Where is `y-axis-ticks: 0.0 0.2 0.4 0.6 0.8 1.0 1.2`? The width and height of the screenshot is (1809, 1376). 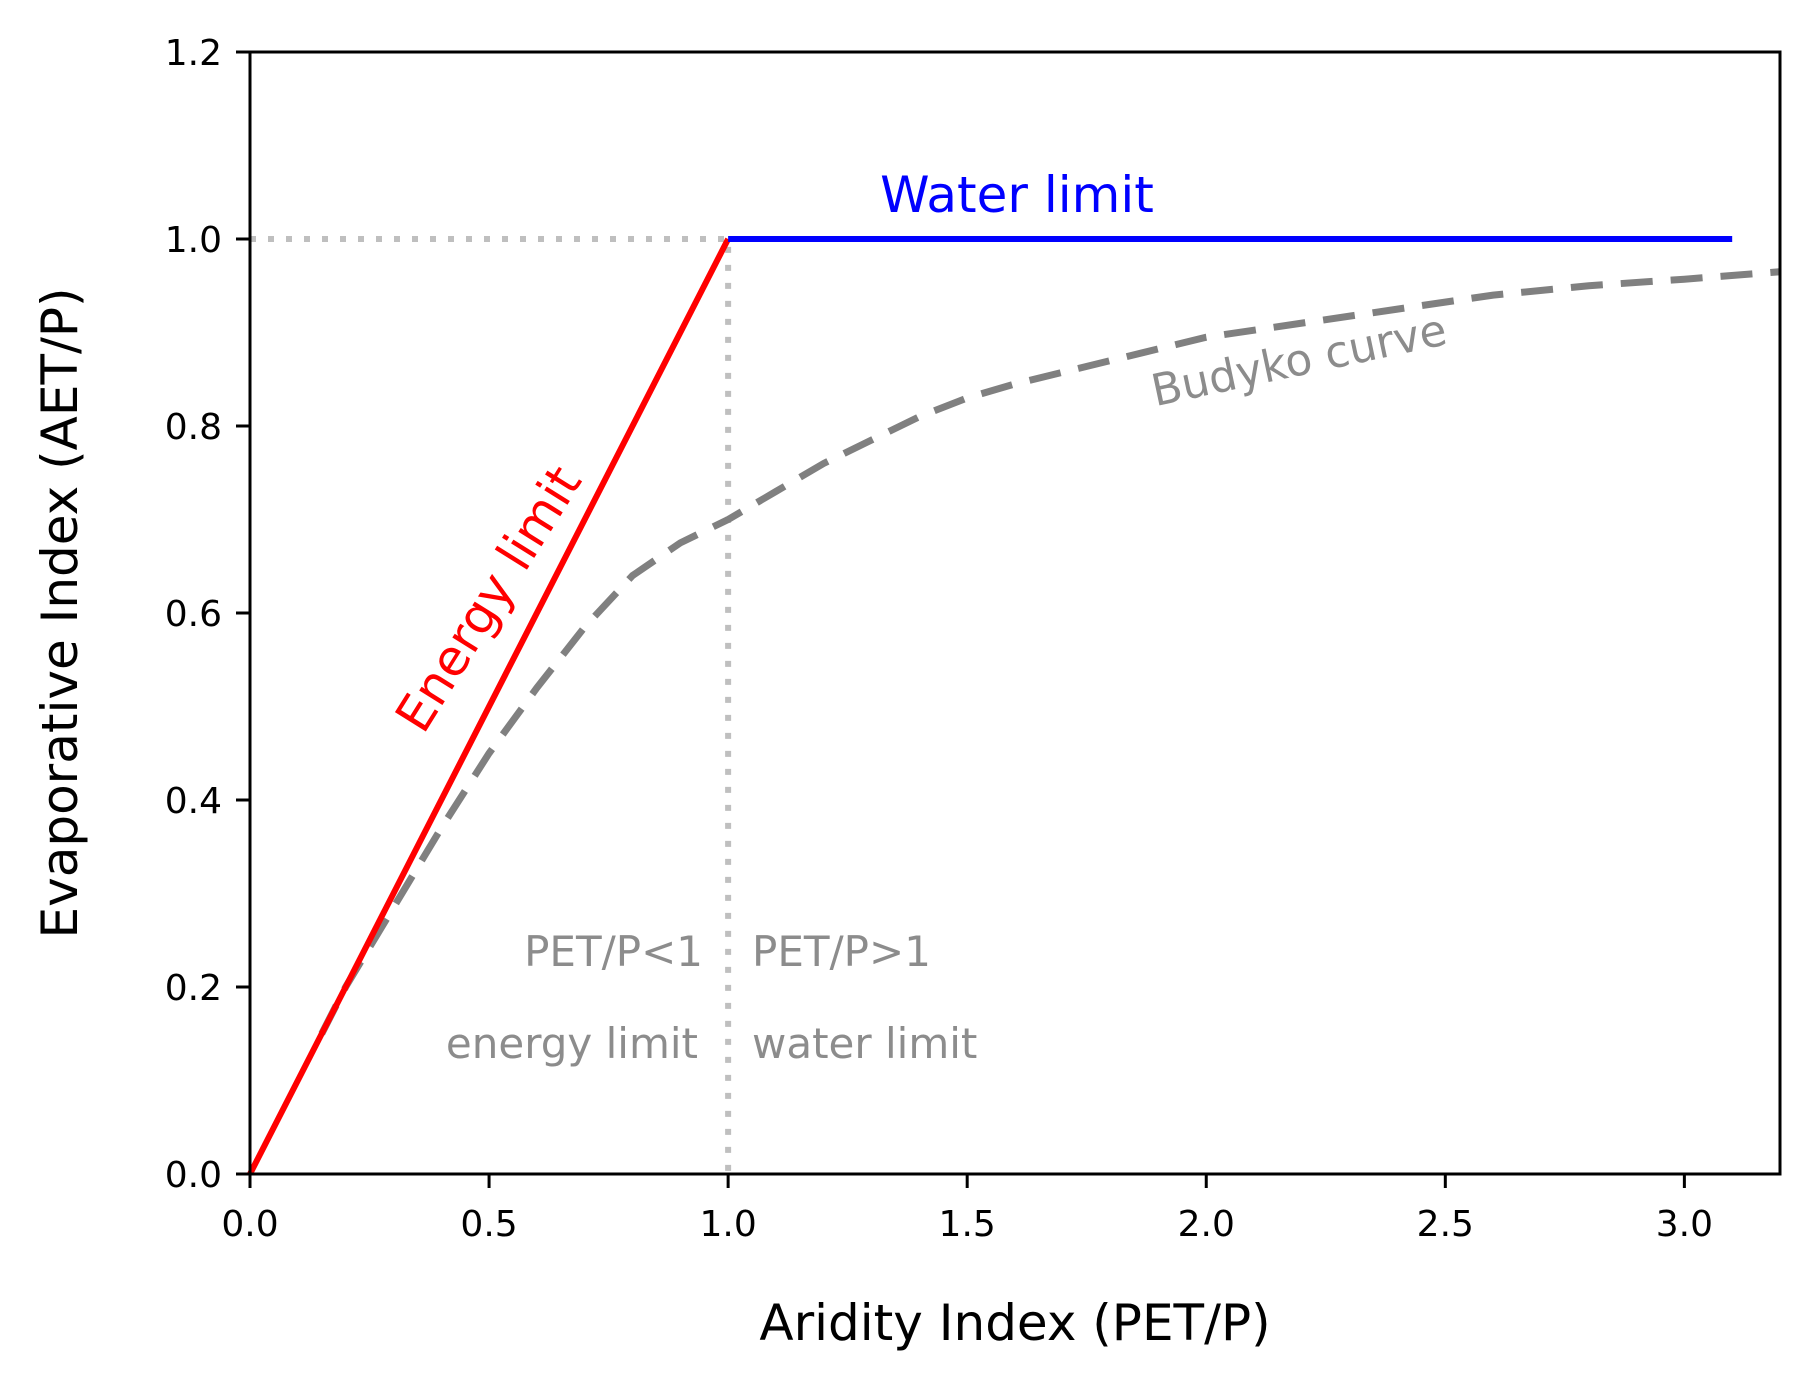
y-axis-ticks: 0.0 0.2 0.4 0.6 0.8 1.0 1.2 is located at coordinates (207, 614).